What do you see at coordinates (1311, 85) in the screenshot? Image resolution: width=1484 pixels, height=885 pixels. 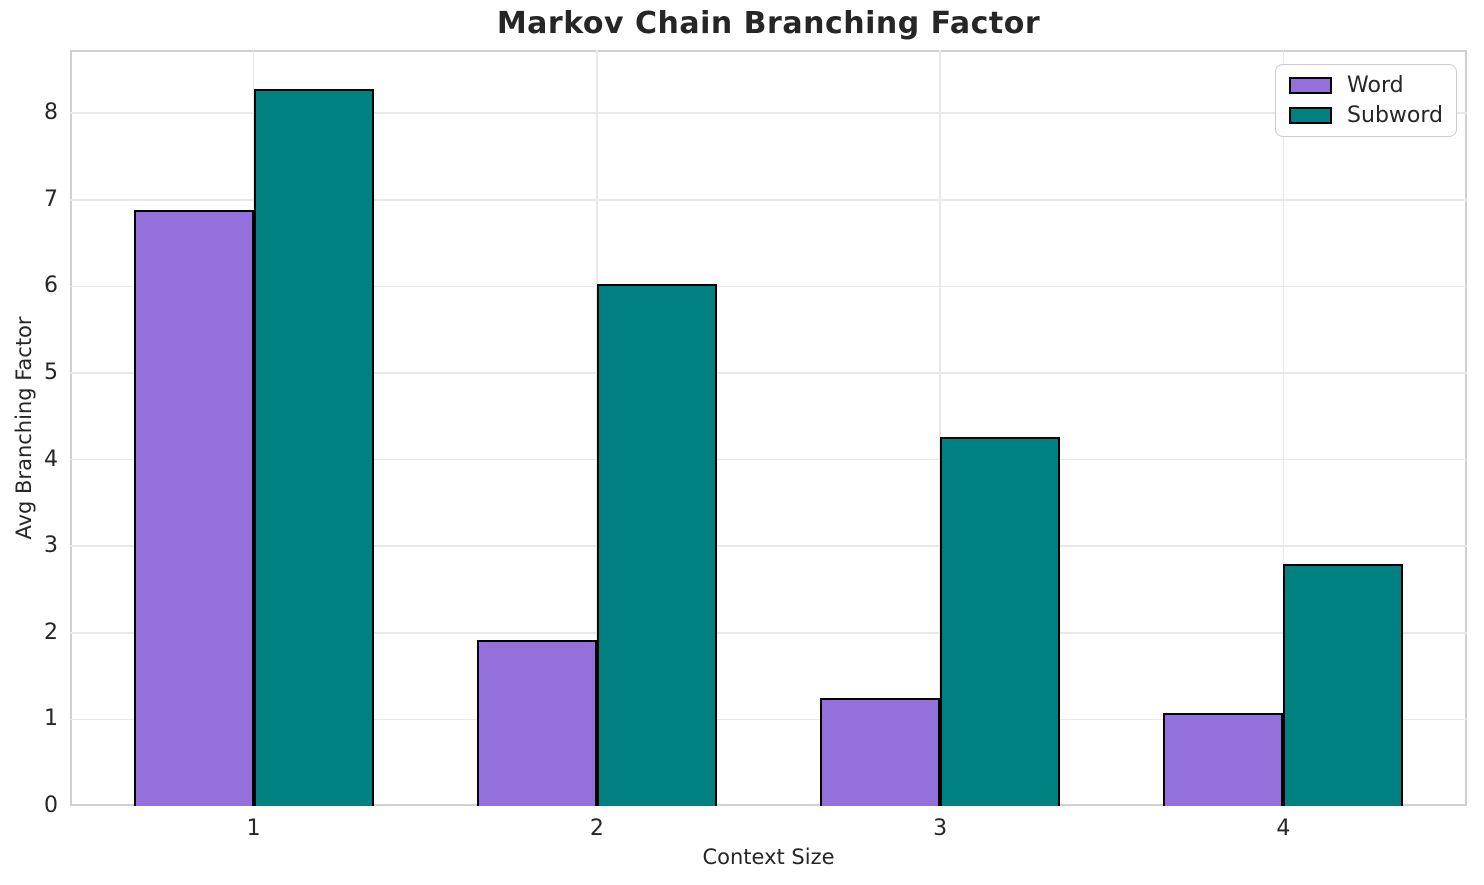 I see `legend-swatch-word` at bounding box center [1311, 85].